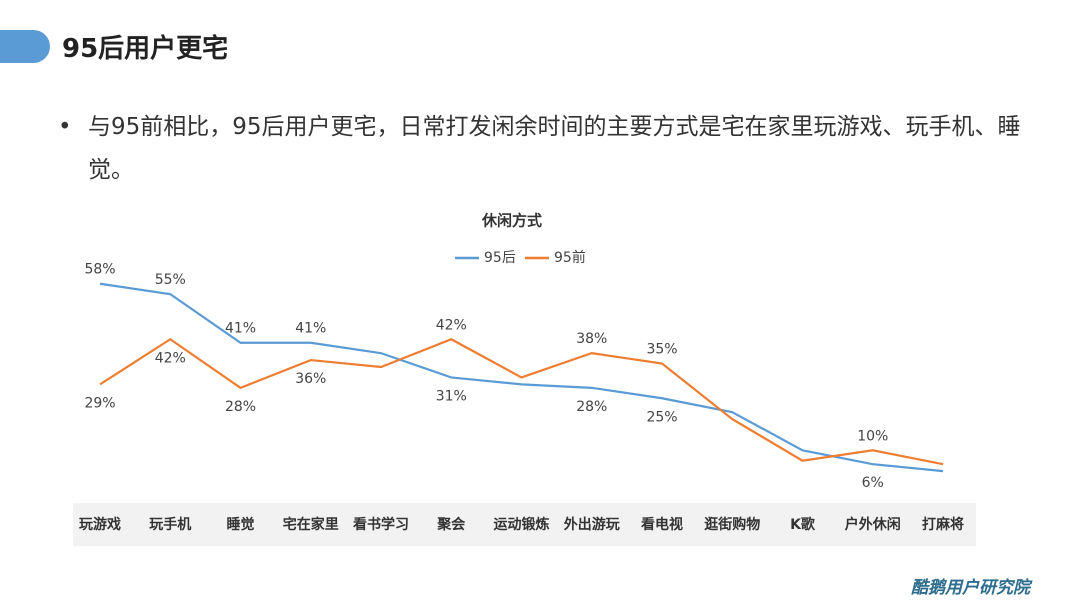 The image size is (1080, 608). I want to click on x-tick-label: 运动锻炼, so click(522, 524).